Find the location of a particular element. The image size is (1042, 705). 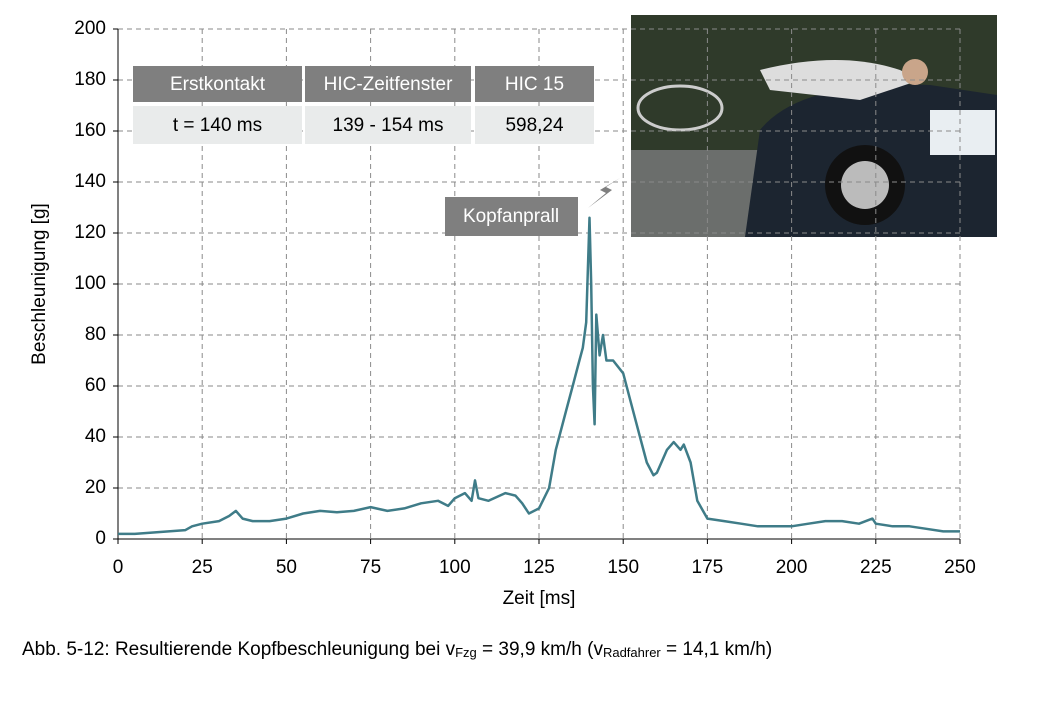

x-axis-label: Zeit [ms] is located at coordinates (539, 598).